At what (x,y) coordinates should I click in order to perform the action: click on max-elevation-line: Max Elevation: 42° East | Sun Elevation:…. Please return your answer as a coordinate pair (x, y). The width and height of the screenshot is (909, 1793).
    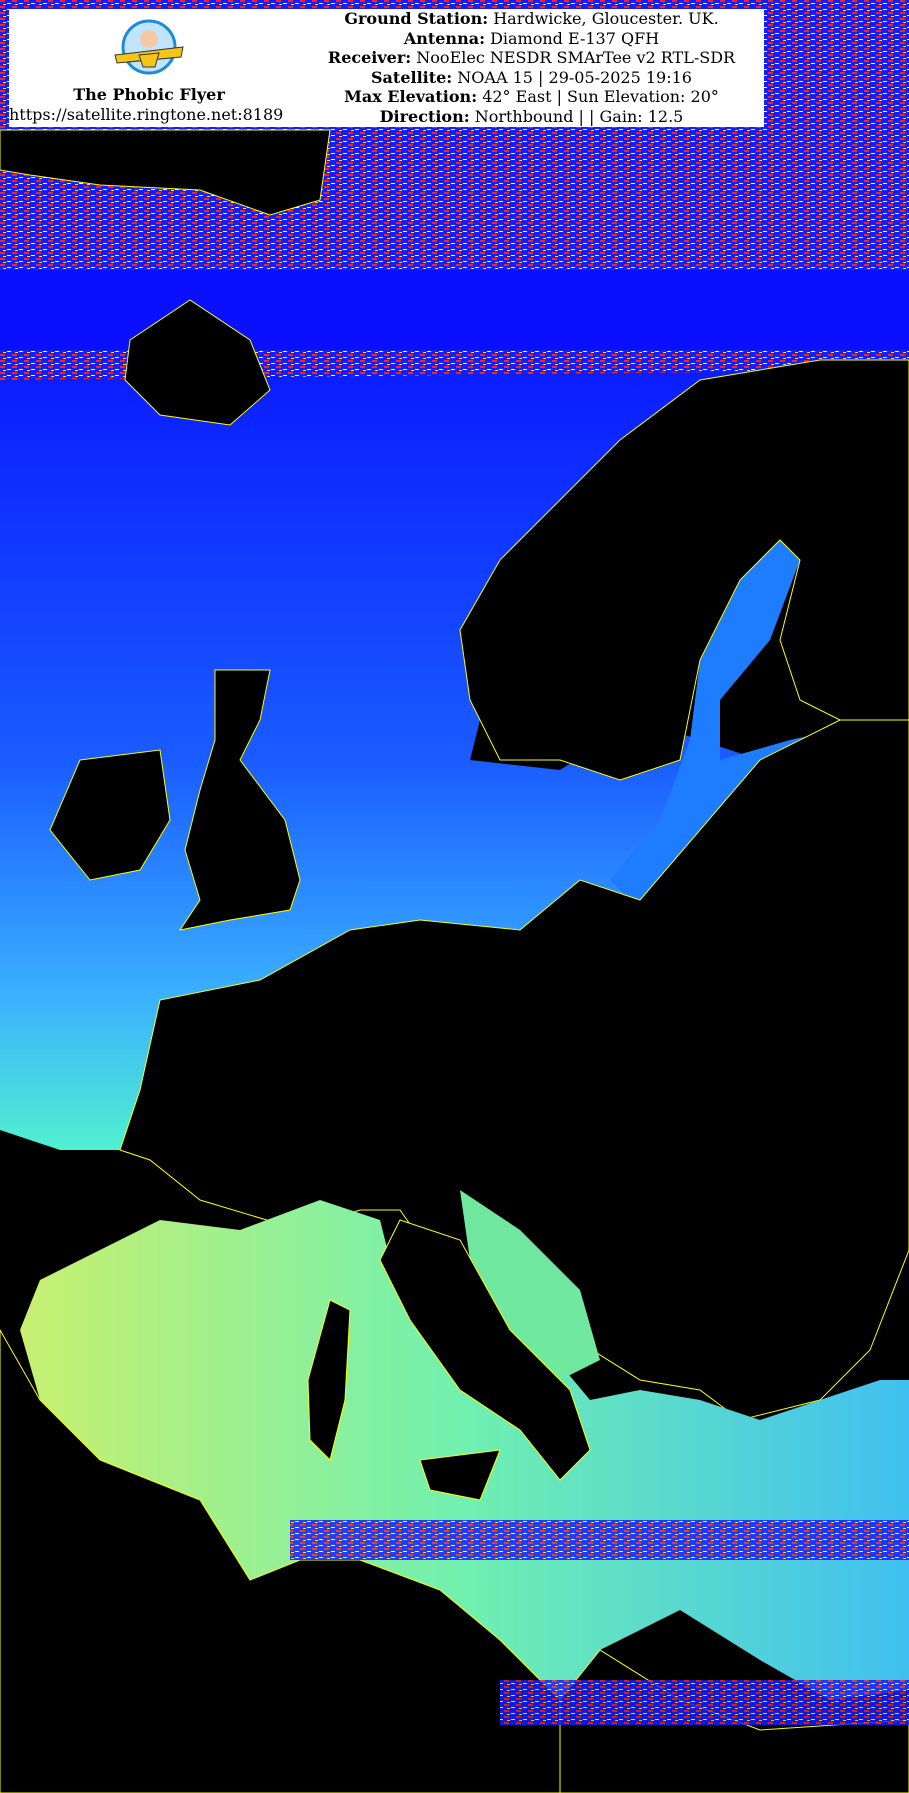
    Looking at the image, I should click on (531, 97).